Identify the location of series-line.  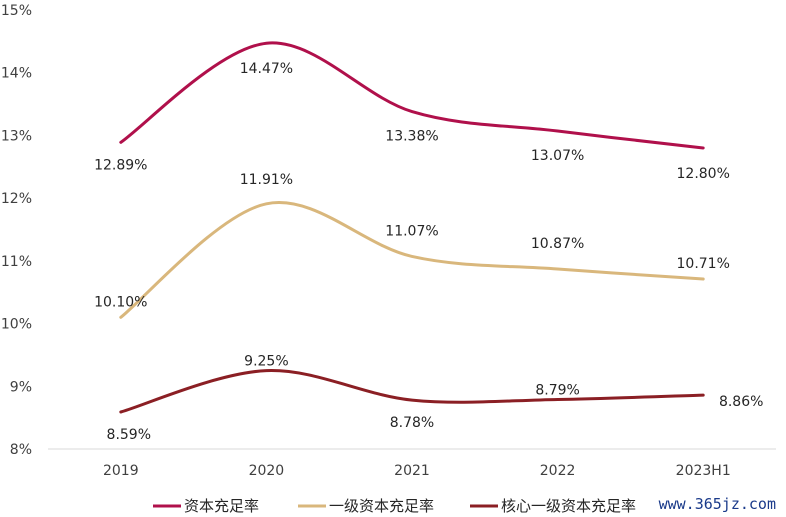
(412, 391).